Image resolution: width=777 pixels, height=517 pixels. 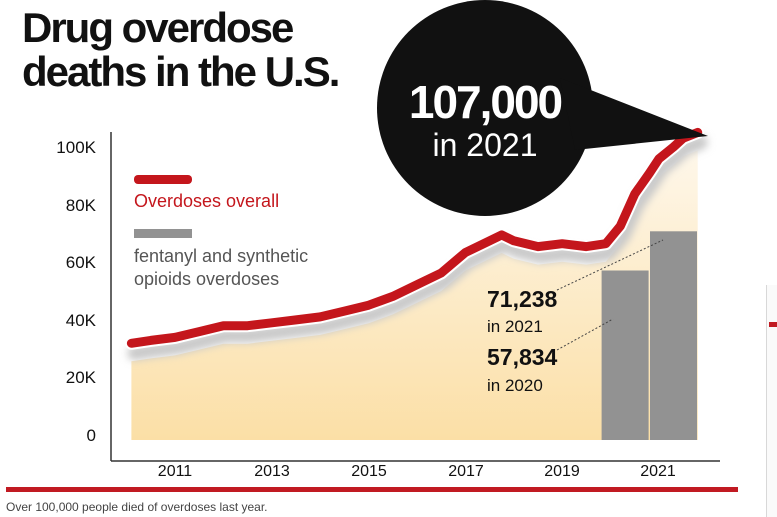 What do you see at coordinates (81, 205) in the screenshot?
I see `y-tick-label: 80K` at bounding box center [81, 205].